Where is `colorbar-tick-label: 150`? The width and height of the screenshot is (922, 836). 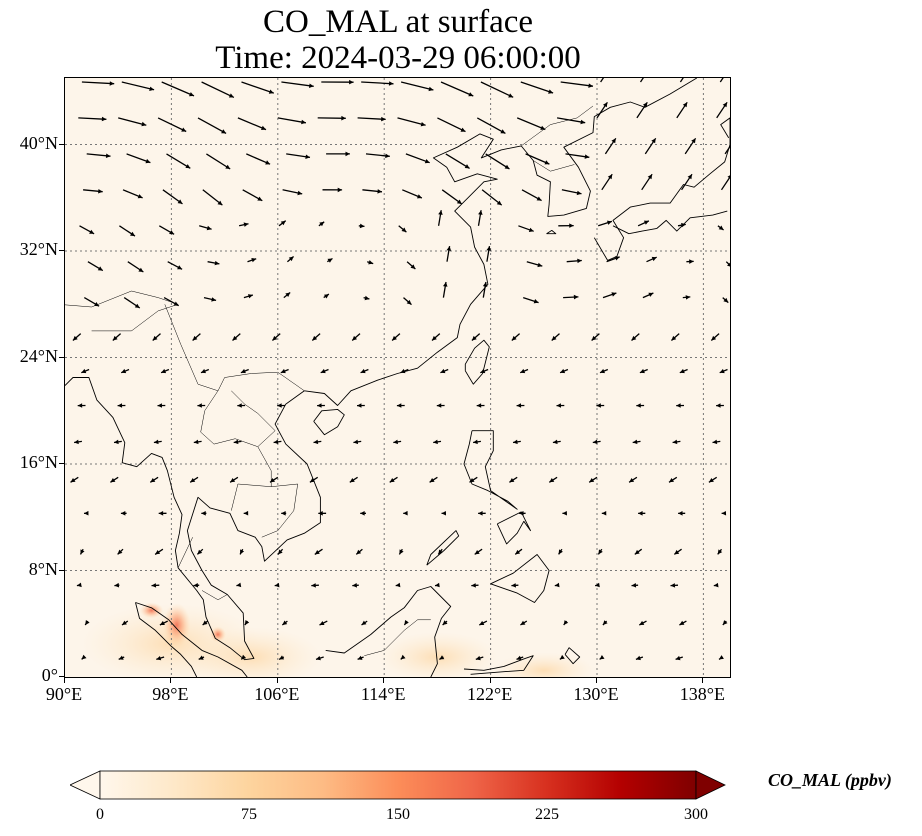 colorbar-tick-label: 150 is located at coordinates (398, 814).